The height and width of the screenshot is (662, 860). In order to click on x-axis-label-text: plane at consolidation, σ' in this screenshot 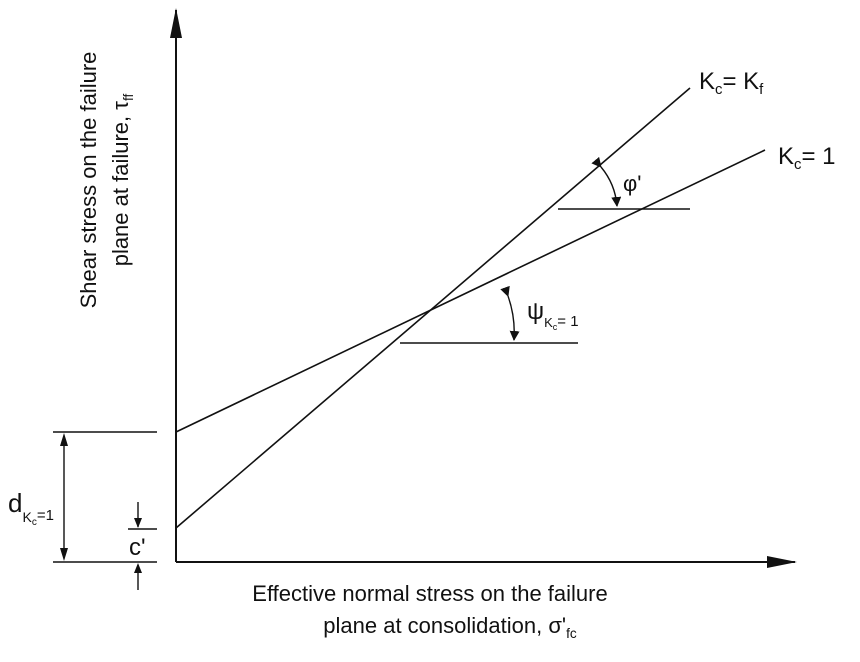, I will do `click(445, 625)`.